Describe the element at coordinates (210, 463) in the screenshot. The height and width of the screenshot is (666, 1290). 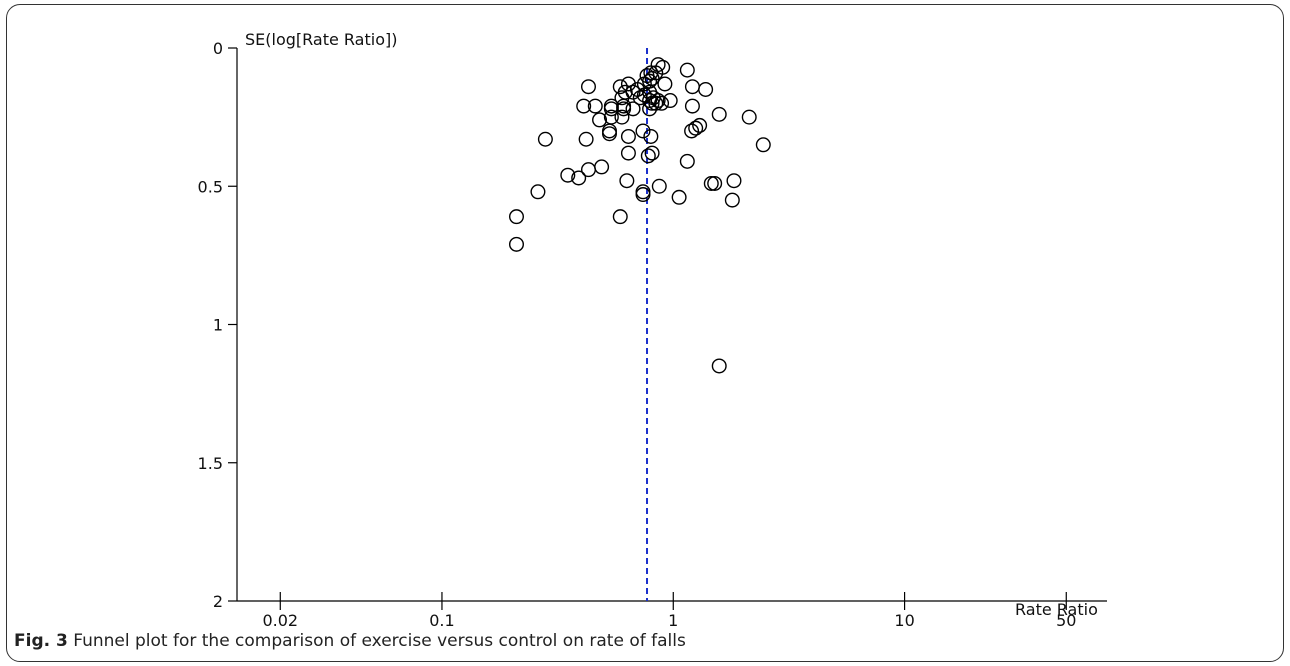
I see `y-tick-label: 1.5` at that location.